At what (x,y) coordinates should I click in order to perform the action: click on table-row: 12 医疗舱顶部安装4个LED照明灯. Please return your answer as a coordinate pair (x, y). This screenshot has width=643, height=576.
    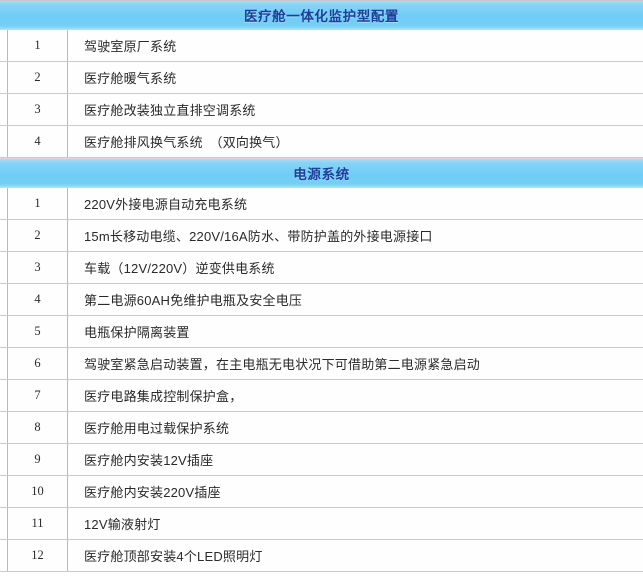
    Looking at the image, I should click on (321, 556).